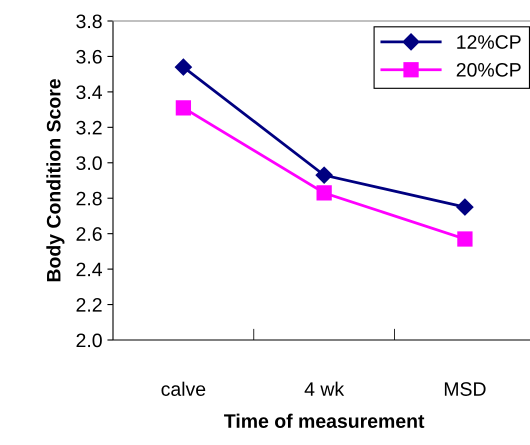  Describe the element at coordinates (89, 305) in the screenshot. I see `y-tick-label: 2.2` at that location.